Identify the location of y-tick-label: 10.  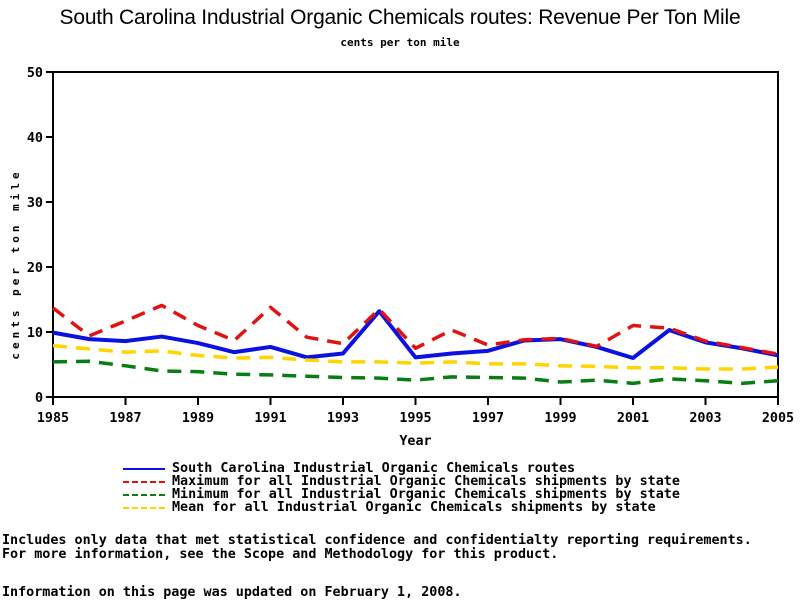
(35, 333).